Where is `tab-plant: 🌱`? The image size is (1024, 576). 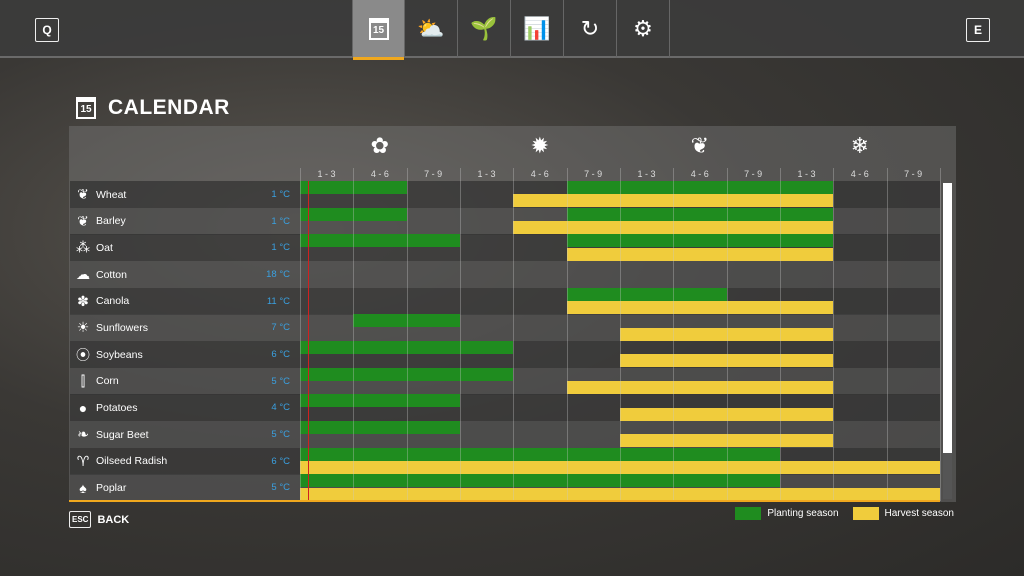 tab-plant: 🌱 is located at coordinates (484, 29).